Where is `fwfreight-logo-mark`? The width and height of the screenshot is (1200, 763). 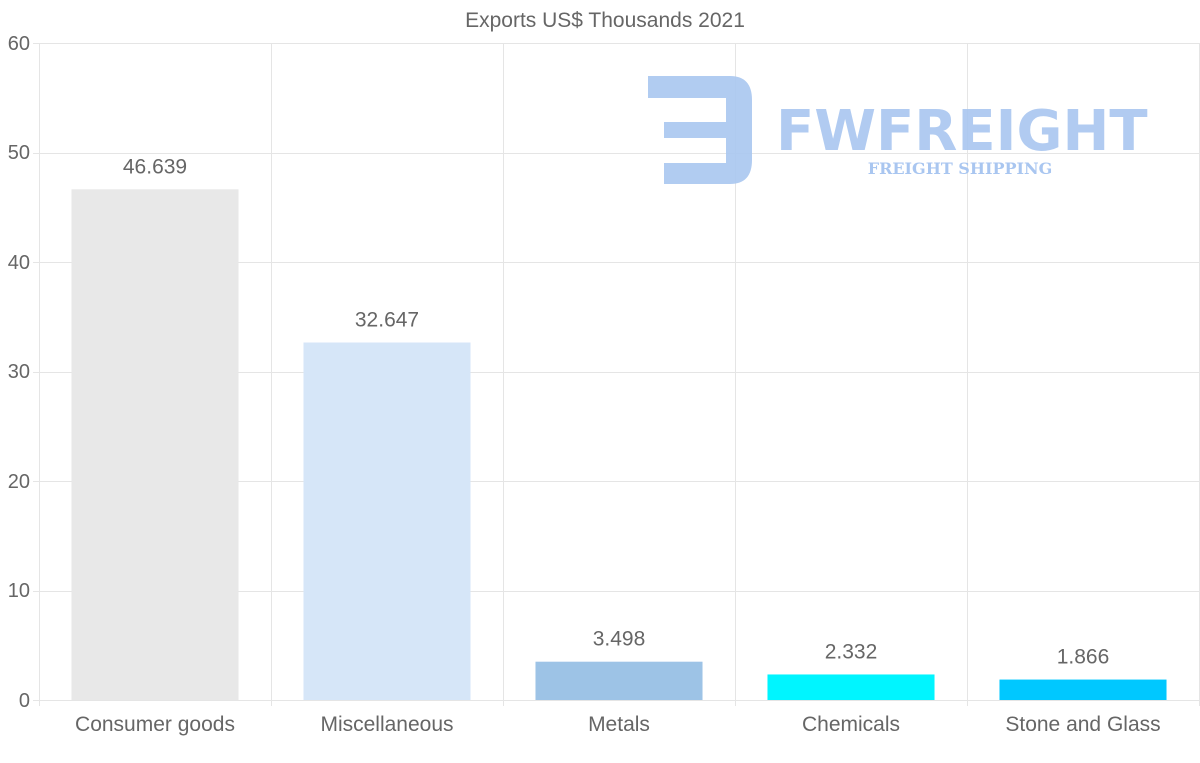 fwfreight-logo-mark is located at coordinates (700, 130).